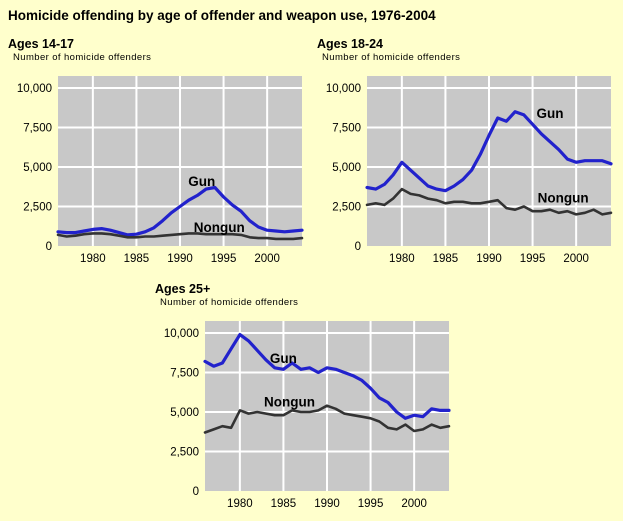 This screenshot has height=521, width=623. I want to click on chart-title: Ages 18-24, so click(350, 44).